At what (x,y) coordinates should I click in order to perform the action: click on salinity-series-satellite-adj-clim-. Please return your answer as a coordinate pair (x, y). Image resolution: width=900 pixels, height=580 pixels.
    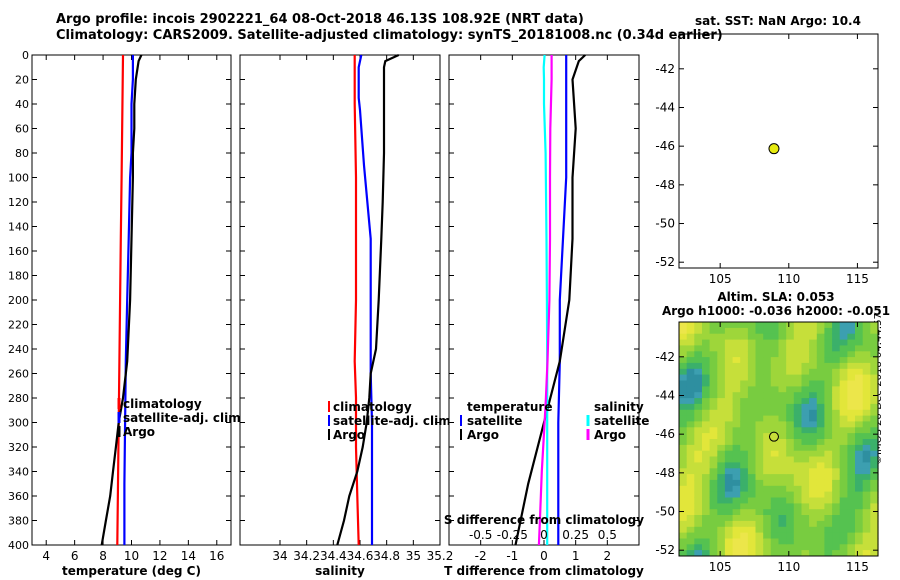
    Looking at the image, I should click on (365, 299).